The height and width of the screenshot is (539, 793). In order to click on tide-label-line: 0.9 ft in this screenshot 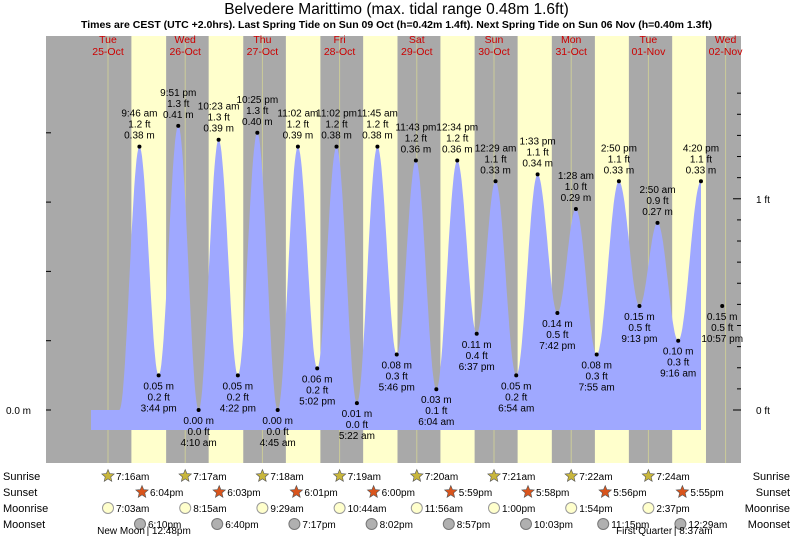, I will do `click(657, 201)`.